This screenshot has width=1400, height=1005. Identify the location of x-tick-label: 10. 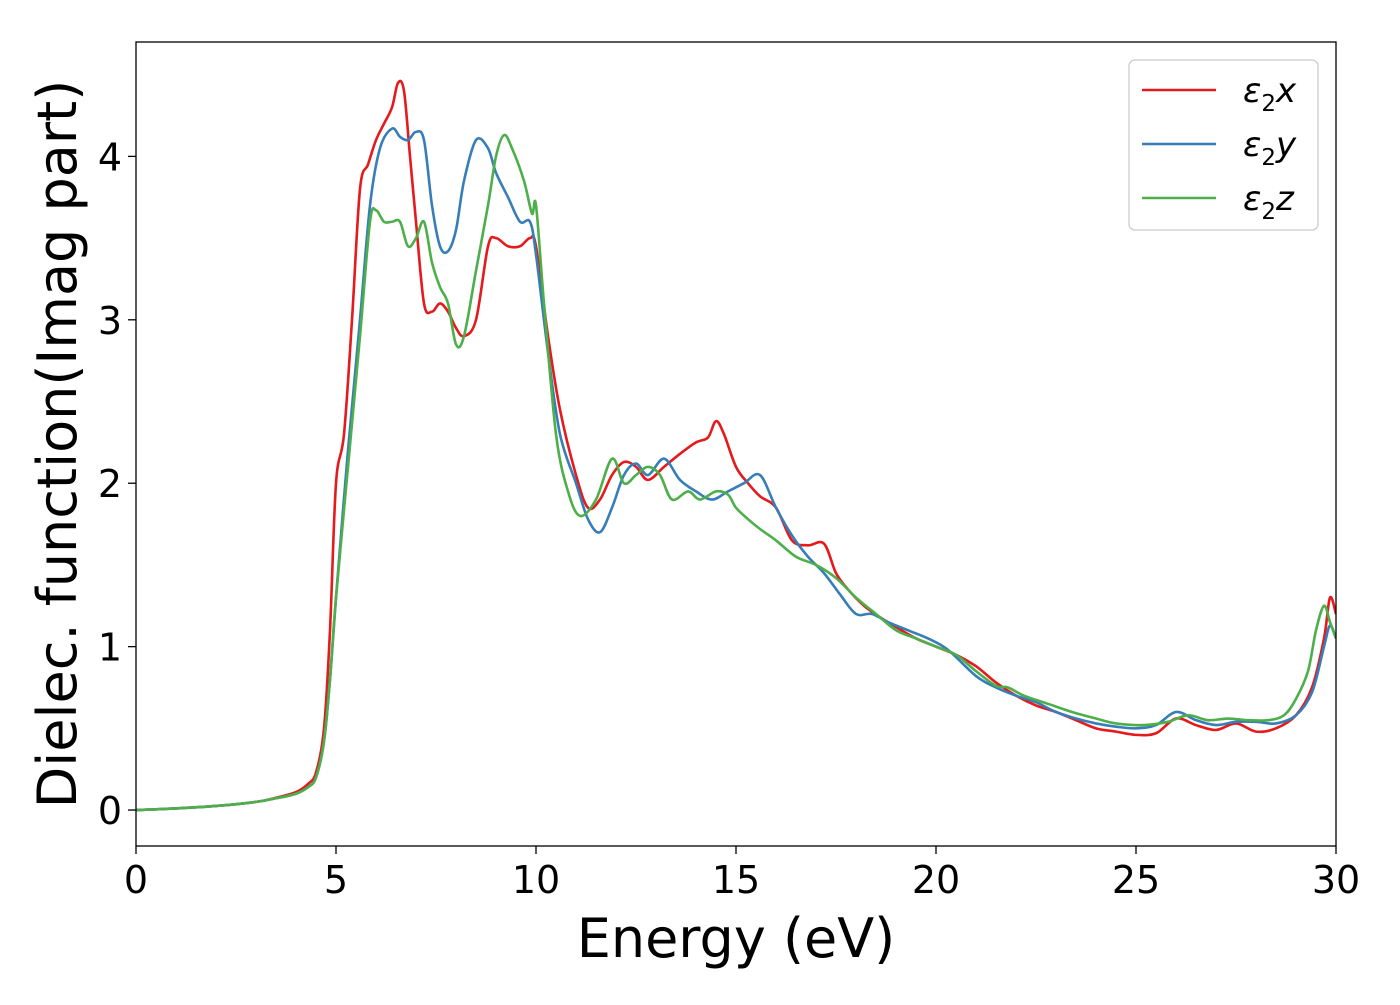
(536, 880).